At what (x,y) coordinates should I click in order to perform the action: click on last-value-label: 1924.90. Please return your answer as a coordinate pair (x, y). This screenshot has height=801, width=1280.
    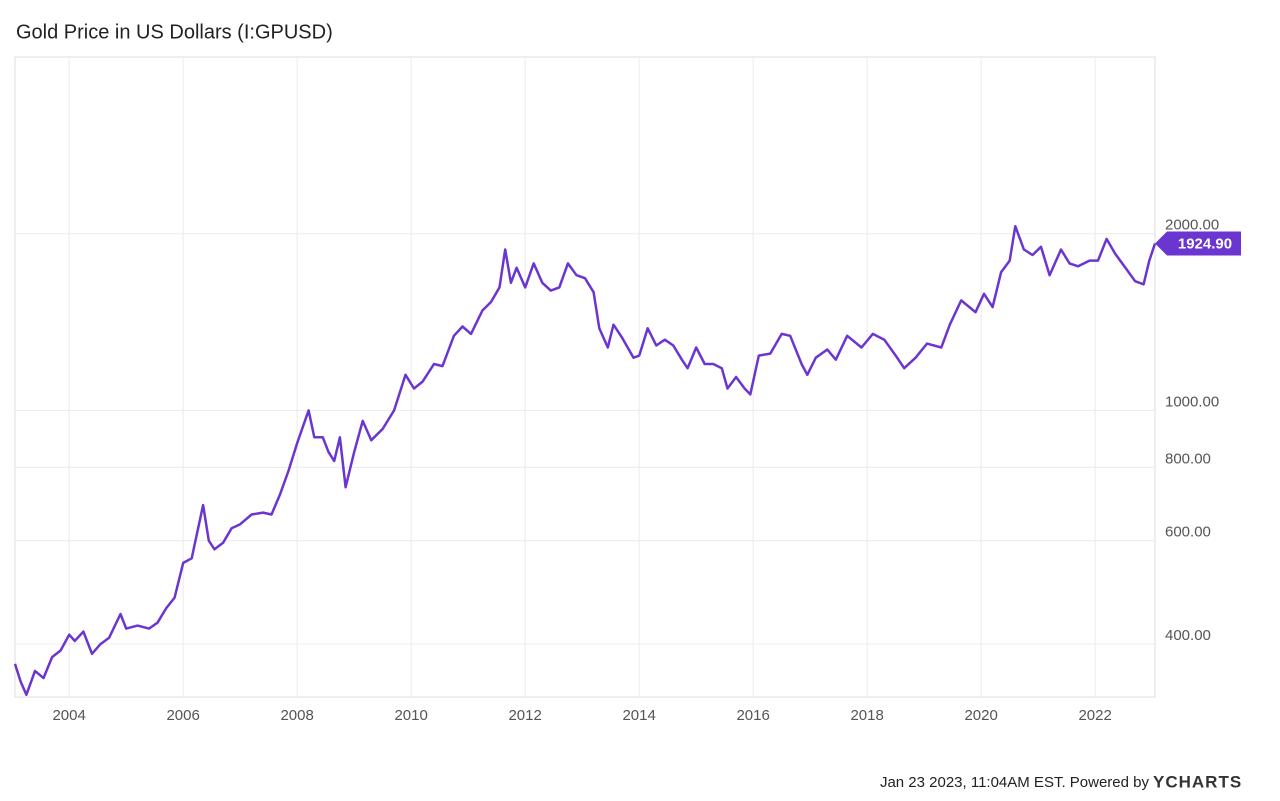
    Looking at the image, I should click on (1205, 243).